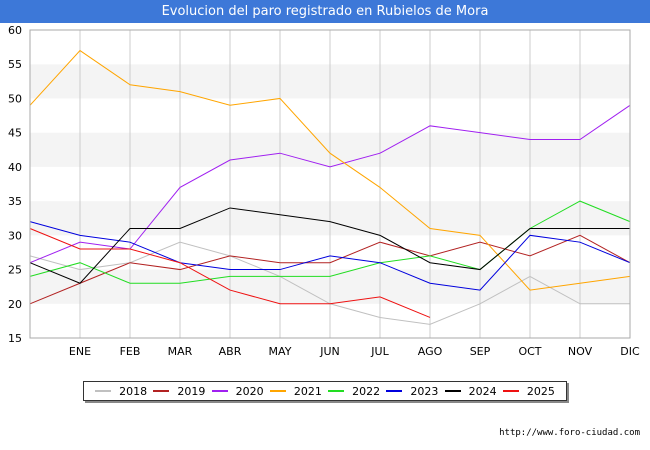 The width and height of the screenshot is (650, 450). I want to click on series-line-2019, so click(330, 269).